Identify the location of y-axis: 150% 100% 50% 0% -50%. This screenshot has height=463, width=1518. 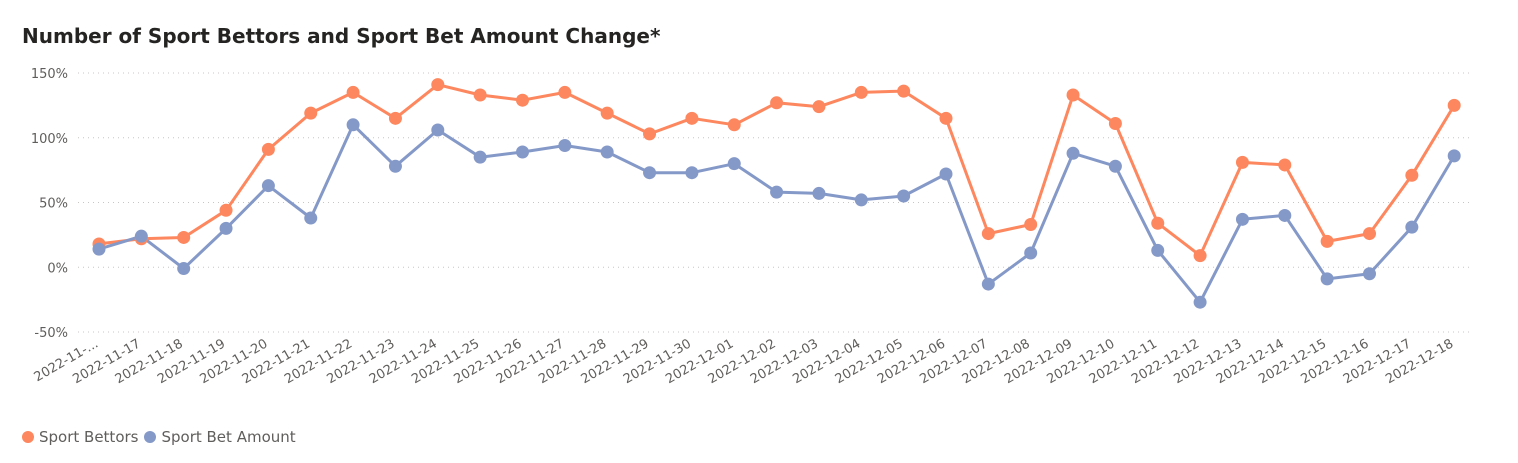
(49, 204).